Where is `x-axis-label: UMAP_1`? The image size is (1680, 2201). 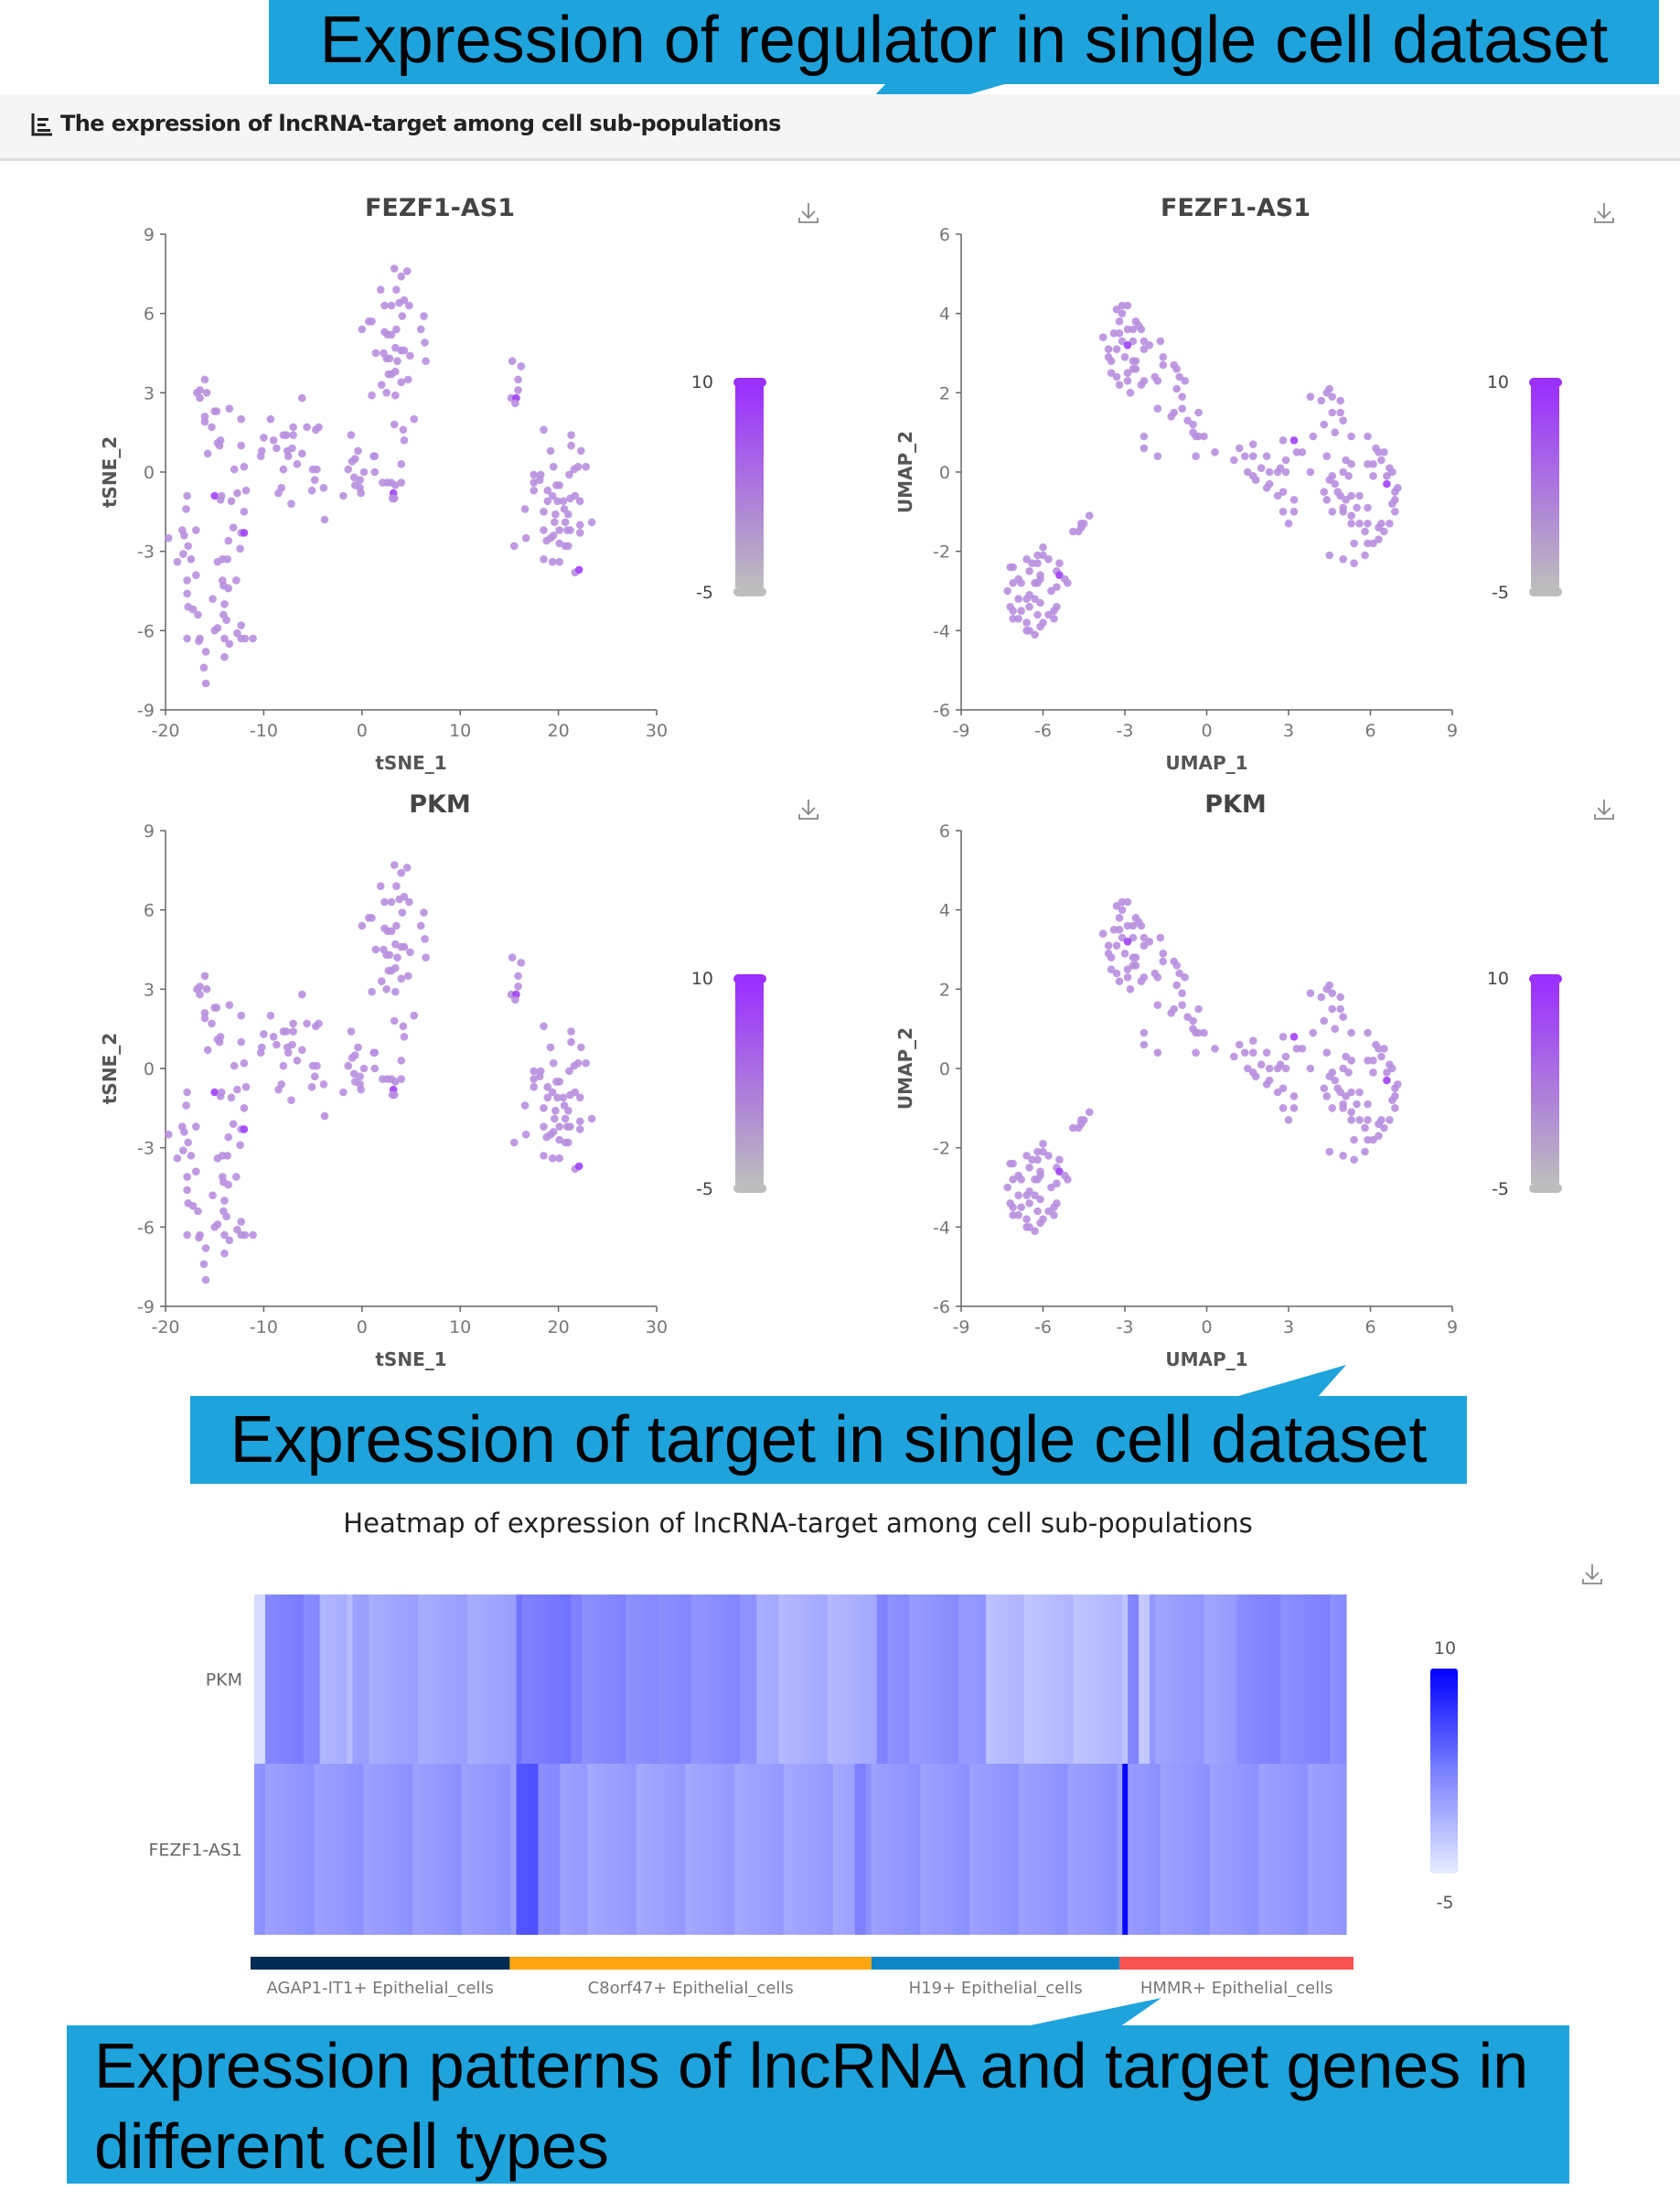 x-axis-label: UMAP_1 is located at coordinates (1206, 763).